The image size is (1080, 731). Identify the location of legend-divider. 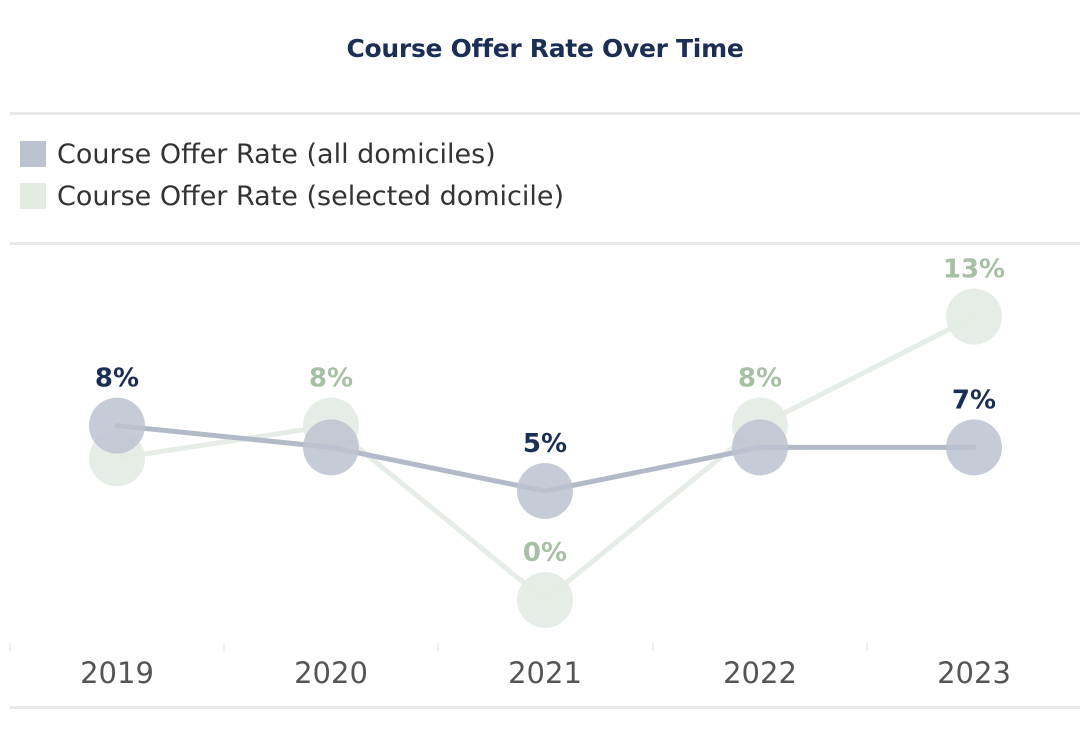
(545, 243).